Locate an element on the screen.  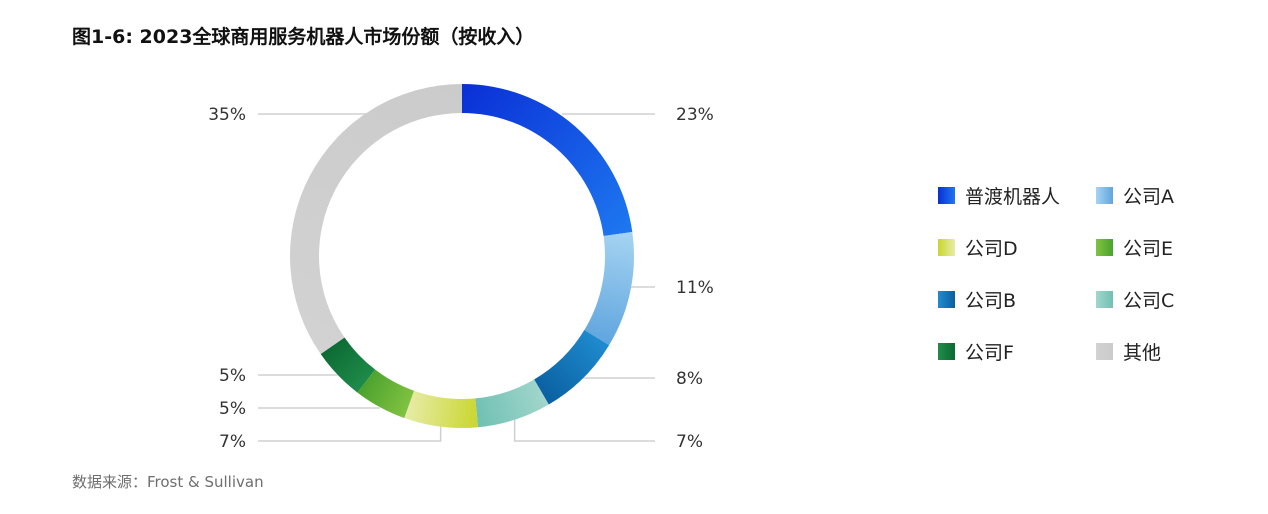
pct-label-2: 8% is located at coordinates (689, 379).